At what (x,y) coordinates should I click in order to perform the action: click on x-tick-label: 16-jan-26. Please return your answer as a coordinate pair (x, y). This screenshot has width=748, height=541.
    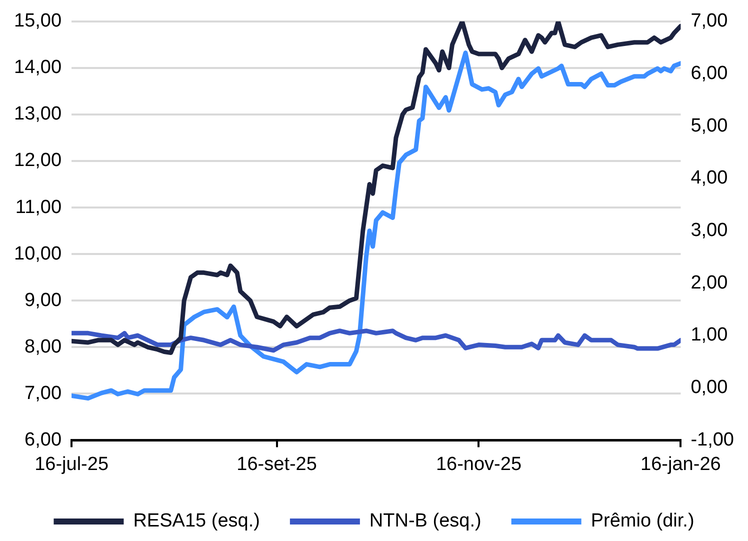
    Looking at the image, I should click on (680, 464).